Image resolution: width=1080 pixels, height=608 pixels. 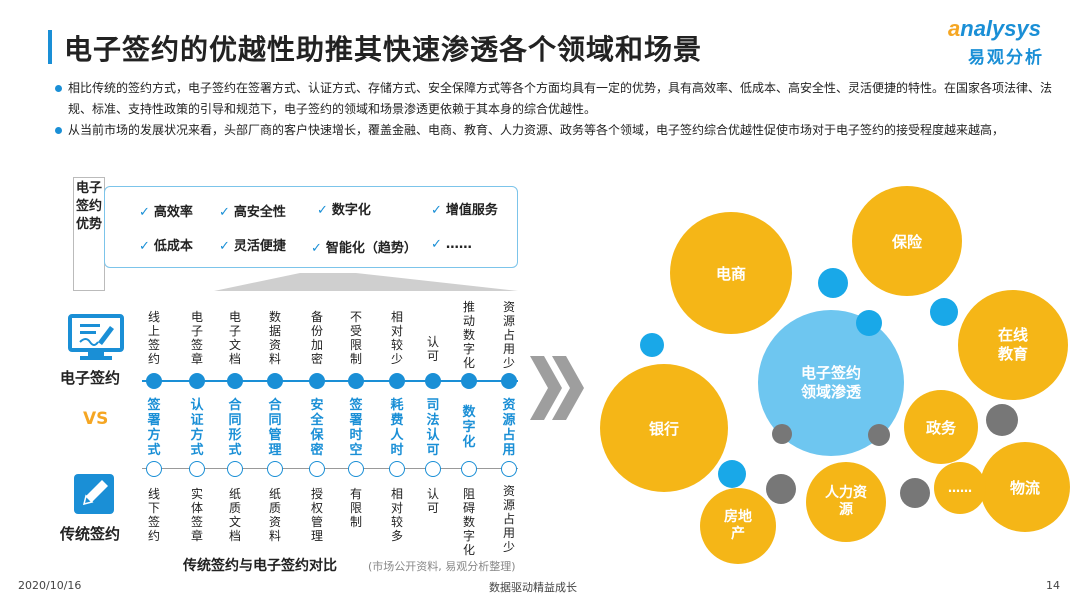 I want to click on advantage-item: ✓ 增值服务, so click(x=464, y=210).